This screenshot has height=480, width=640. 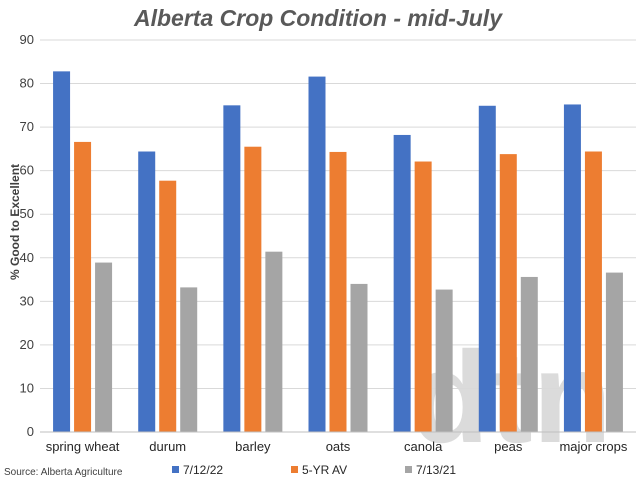 I want to click on y-tick-label: 50, so click(x=27, y=213).